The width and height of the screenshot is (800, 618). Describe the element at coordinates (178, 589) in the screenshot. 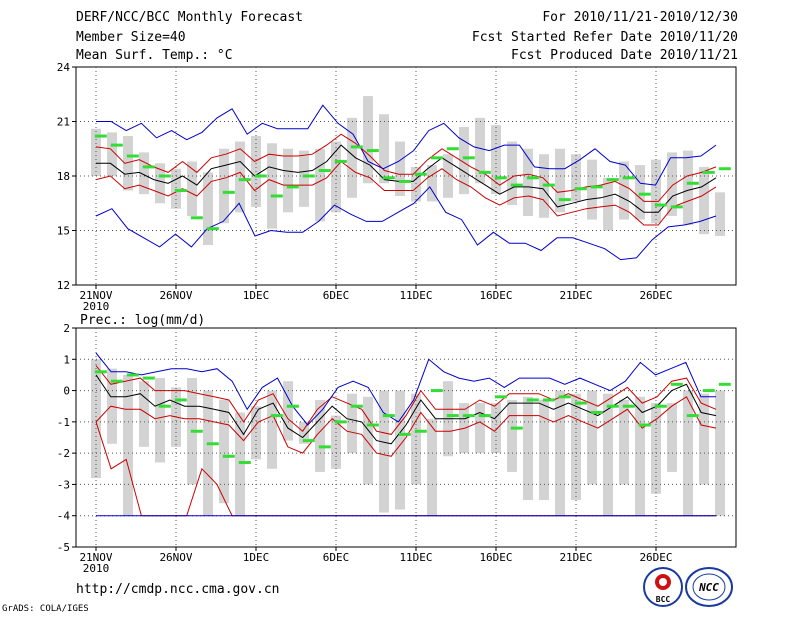

I see `footer-url: http://cmdp.ncc.cma.gov.cn` at that location.